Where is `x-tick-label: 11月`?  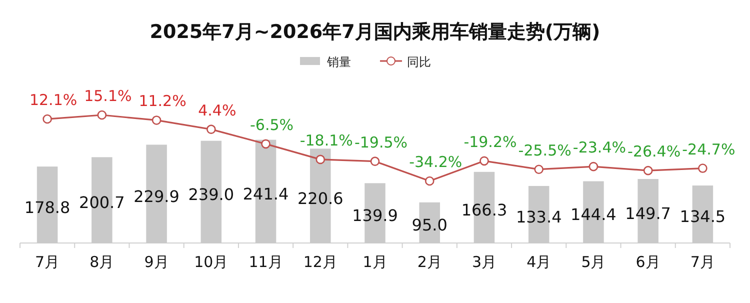
x-tick-label: 11月 is located at coordinates (265, 262).